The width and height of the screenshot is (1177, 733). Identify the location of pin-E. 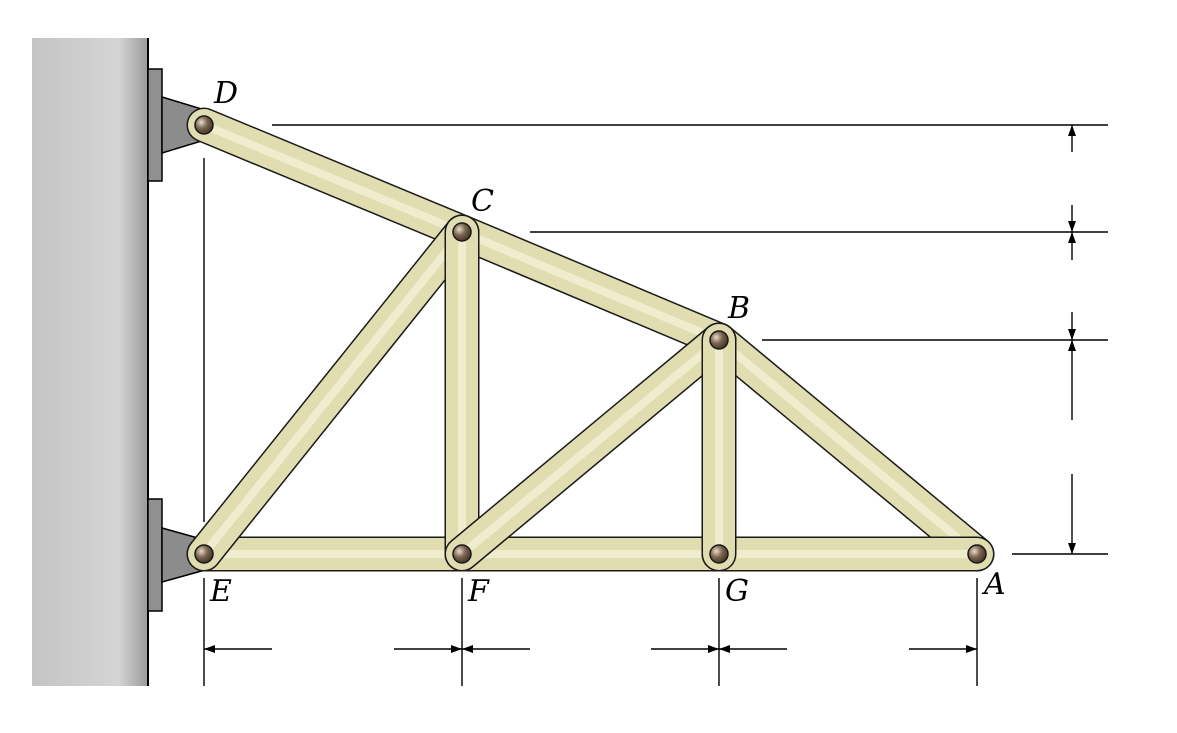
(204, 554).